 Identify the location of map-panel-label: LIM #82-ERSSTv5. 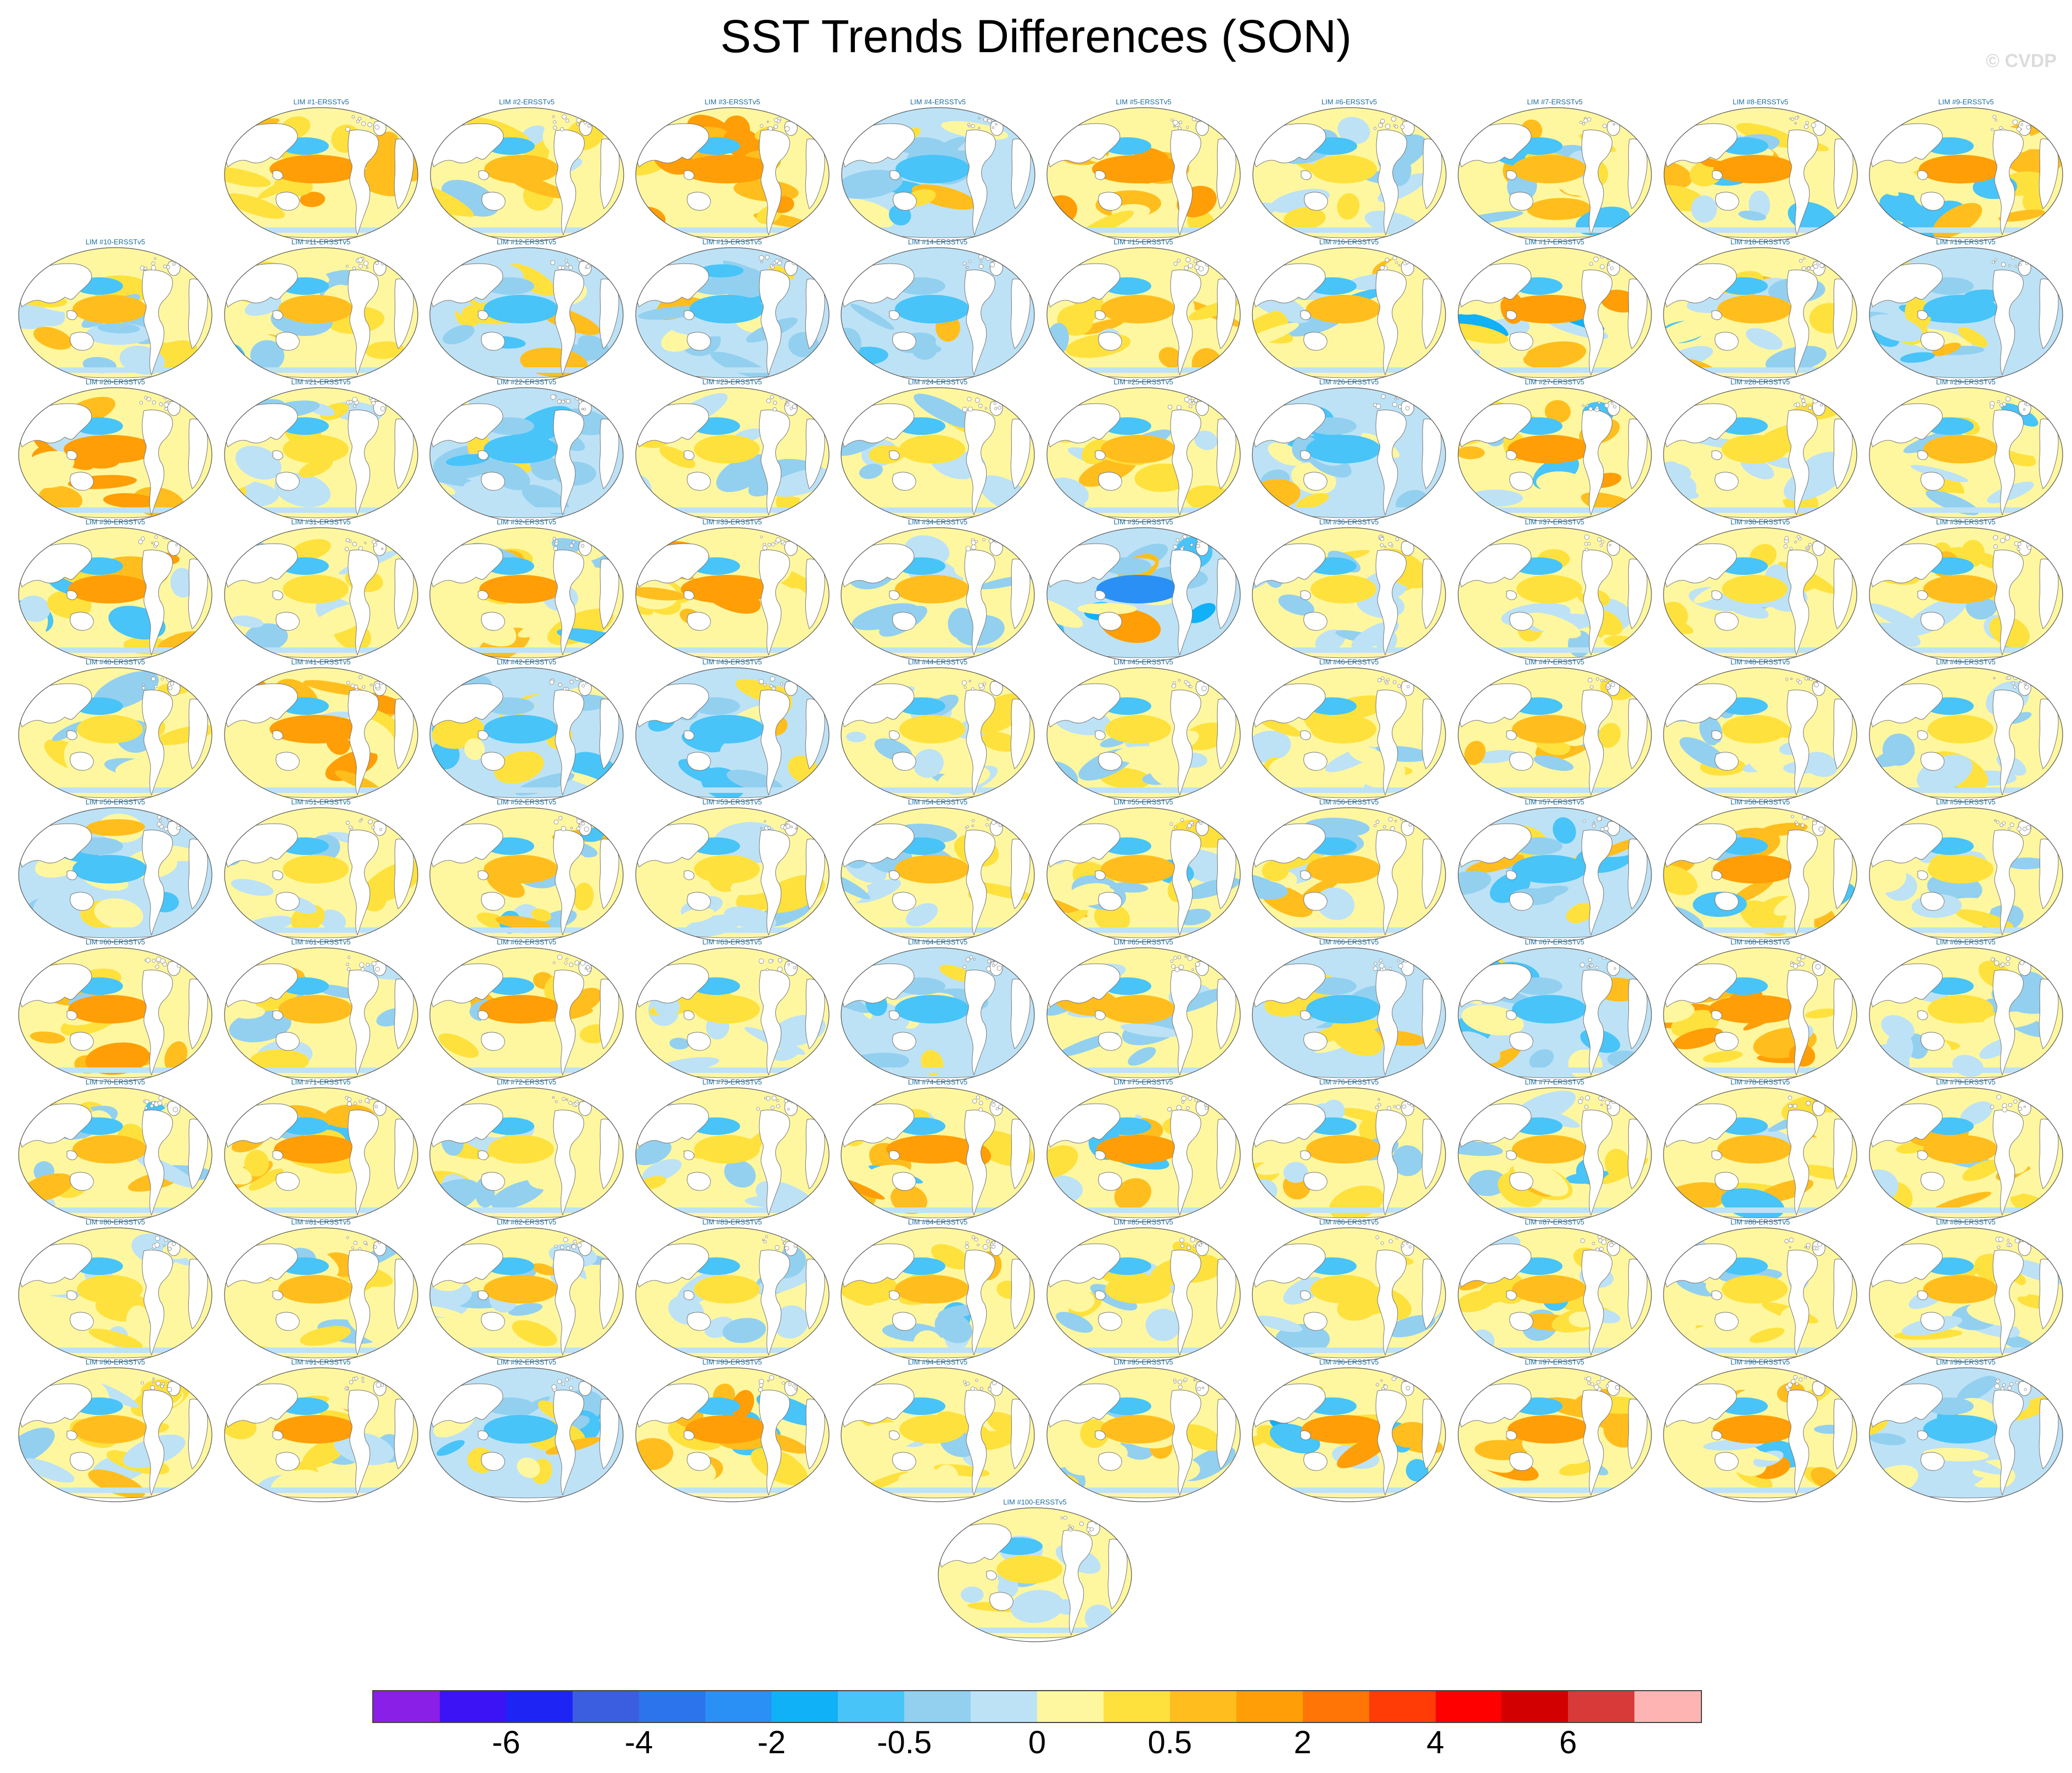
(527, 1222).